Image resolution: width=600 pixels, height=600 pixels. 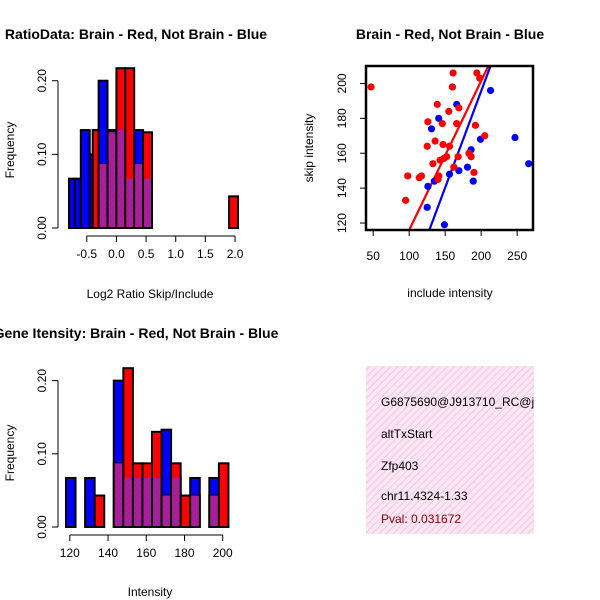 What do you see at coordinates (449, 293) in the screenshot?
I see `scatter-x-label: include intensity` at bounding box center [449, 293].